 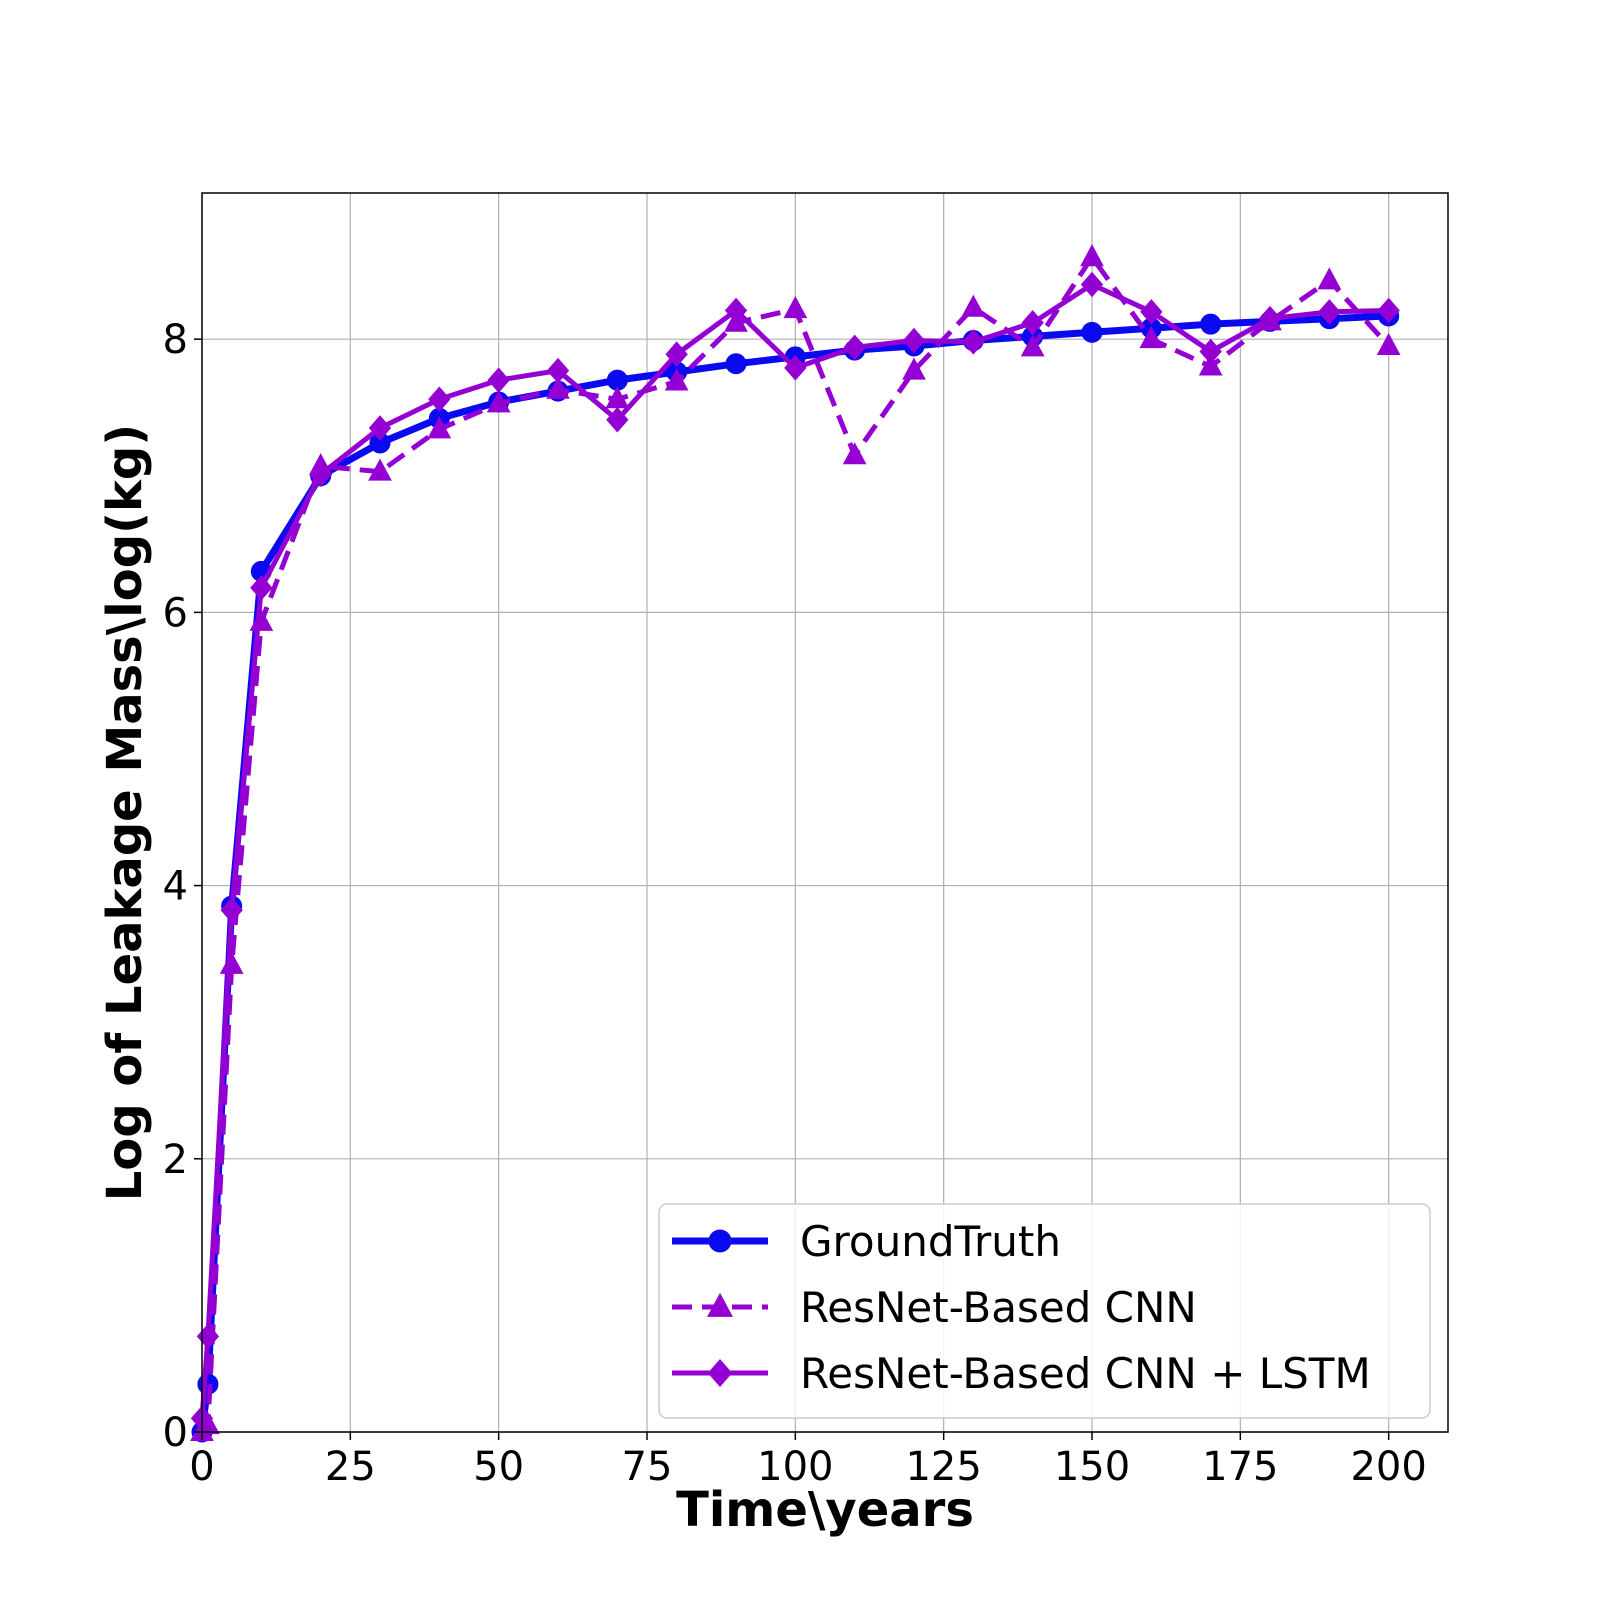 I want to click on x-tick-label: 75, so click(x=647, y=1467).